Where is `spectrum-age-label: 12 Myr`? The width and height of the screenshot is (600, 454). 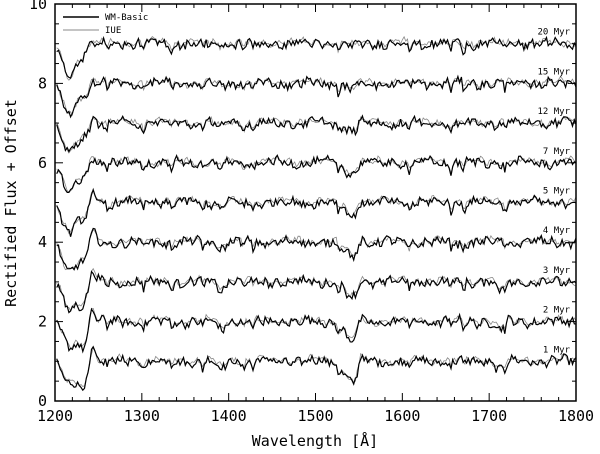 spectrum-age-label: 12 Myr is located at coordinates (553, 112).